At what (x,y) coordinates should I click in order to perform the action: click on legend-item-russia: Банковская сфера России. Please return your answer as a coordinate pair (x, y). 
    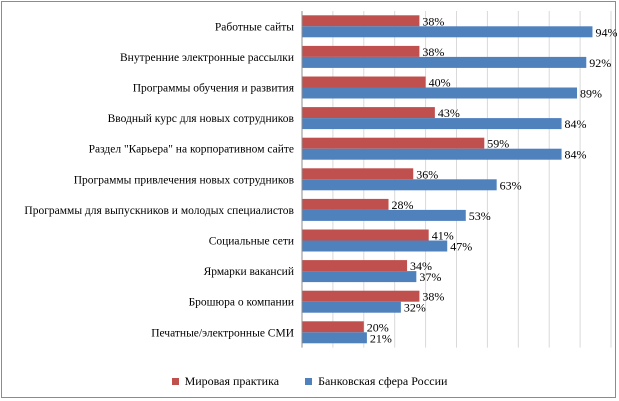
    Looking at the image, I should click on (376, 381).